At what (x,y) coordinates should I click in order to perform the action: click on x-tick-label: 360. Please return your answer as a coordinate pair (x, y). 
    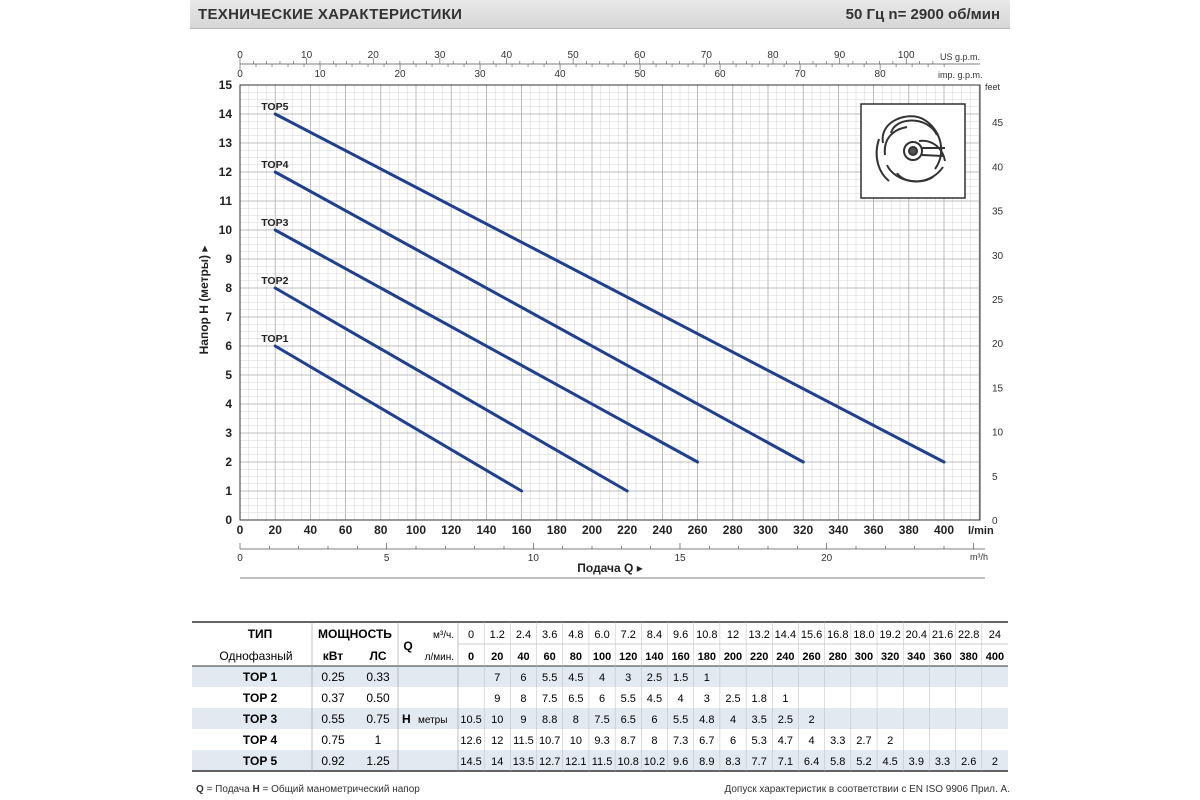
    Looking at the image, I should click on (874, 530).